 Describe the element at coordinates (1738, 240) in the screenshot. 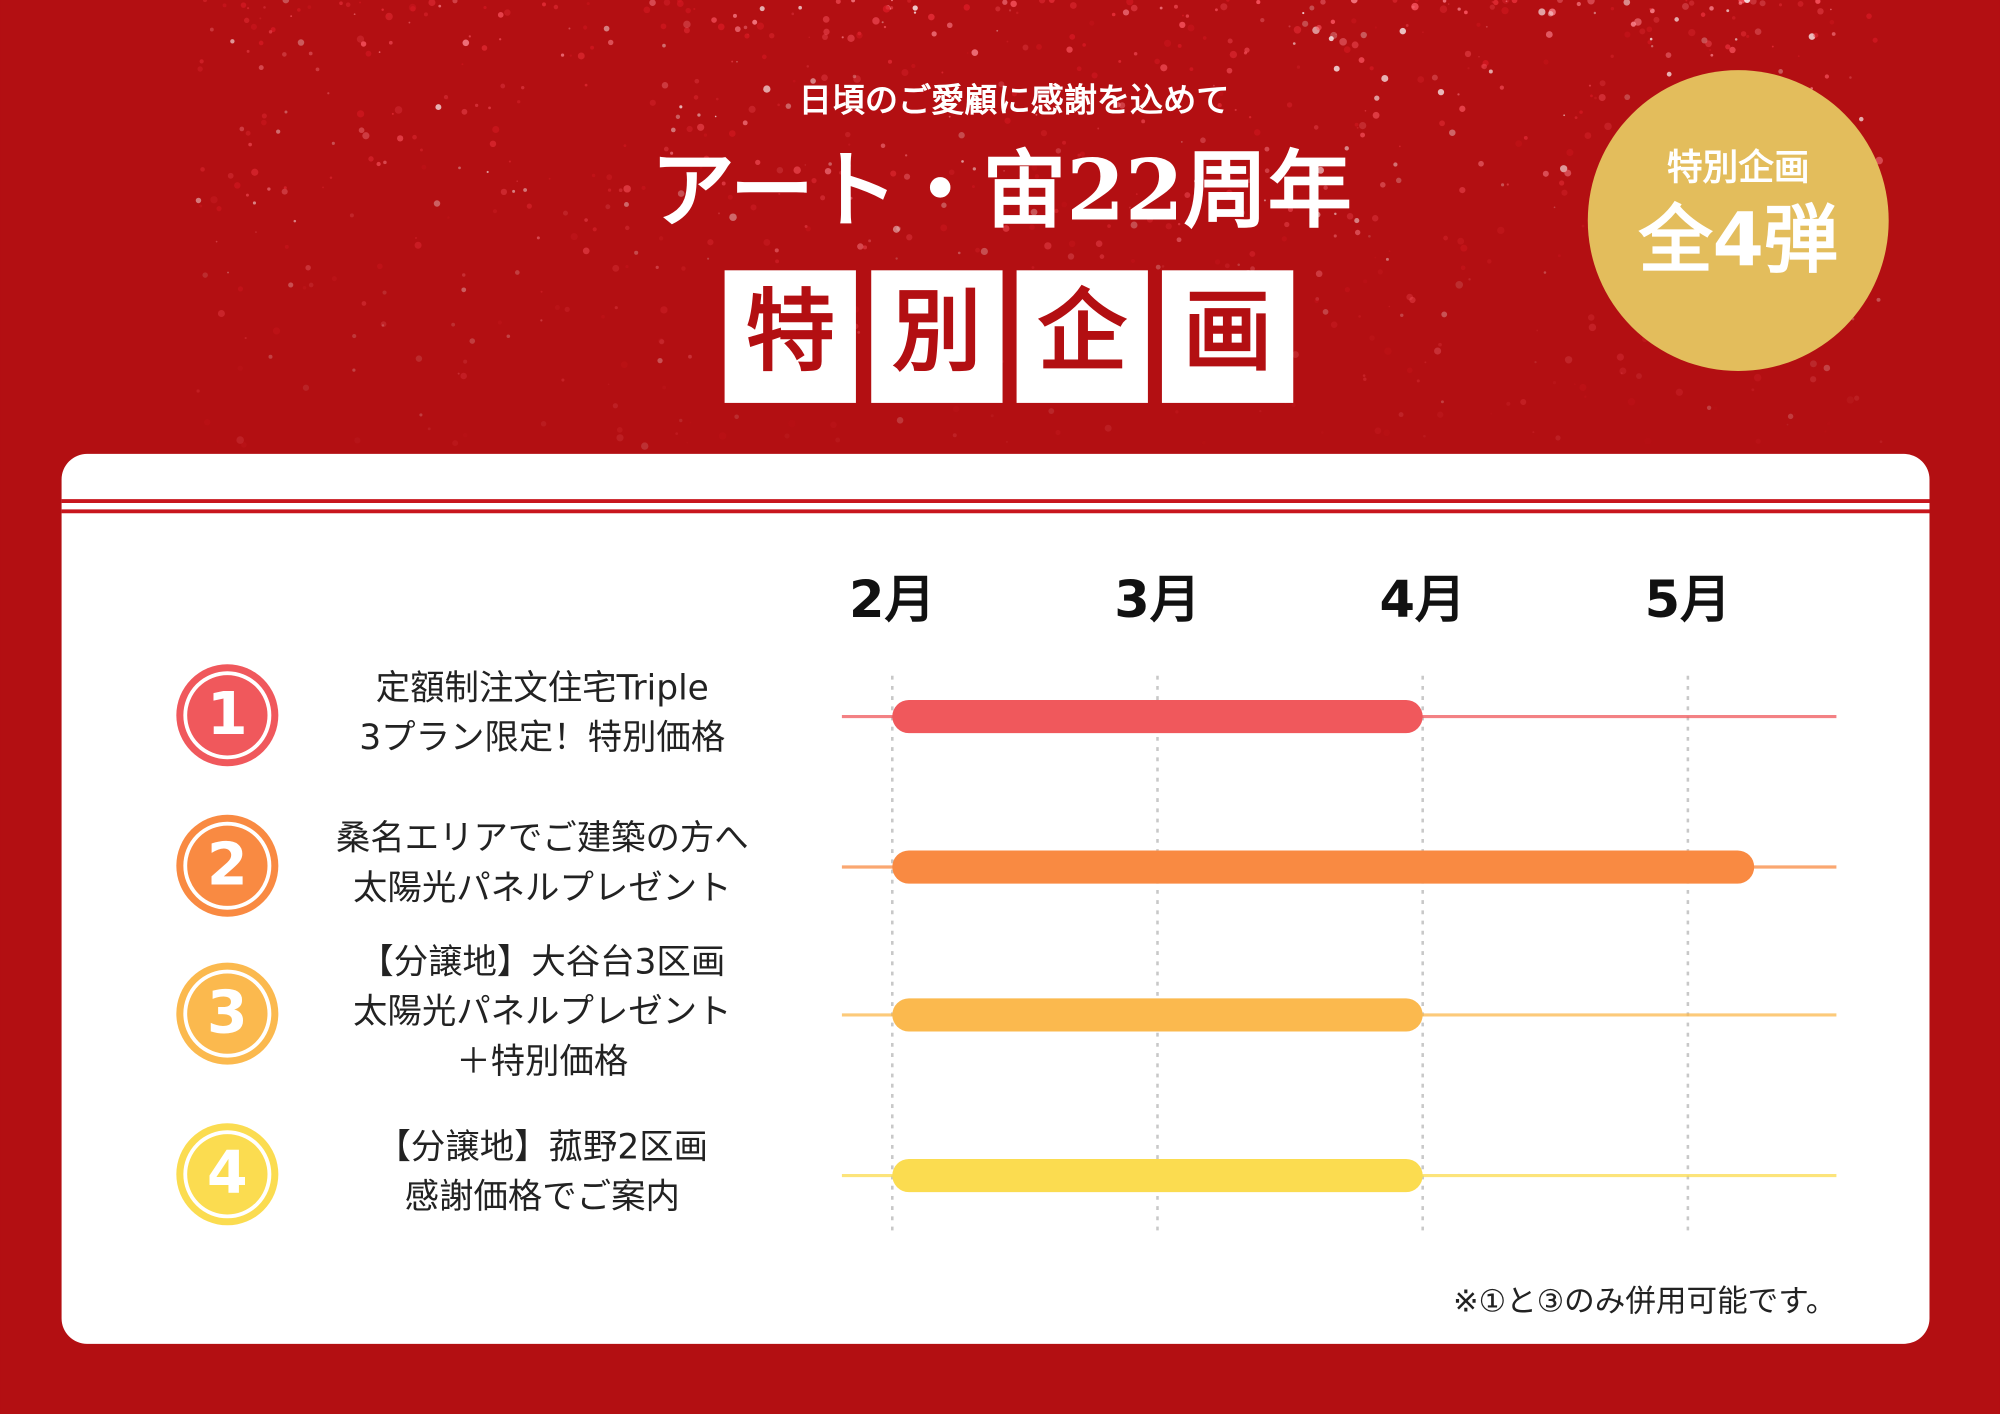

I see `badge-line2: 全4弾` at that location.